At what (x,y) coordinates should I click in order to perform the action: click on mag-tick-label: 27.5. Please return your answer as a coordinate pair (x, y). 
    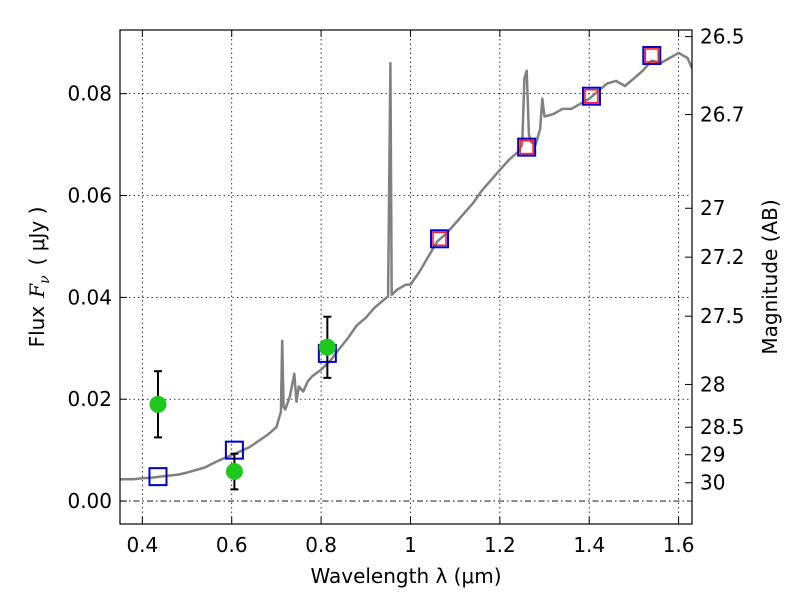
    Looking at the image, I should click on (722, 316).